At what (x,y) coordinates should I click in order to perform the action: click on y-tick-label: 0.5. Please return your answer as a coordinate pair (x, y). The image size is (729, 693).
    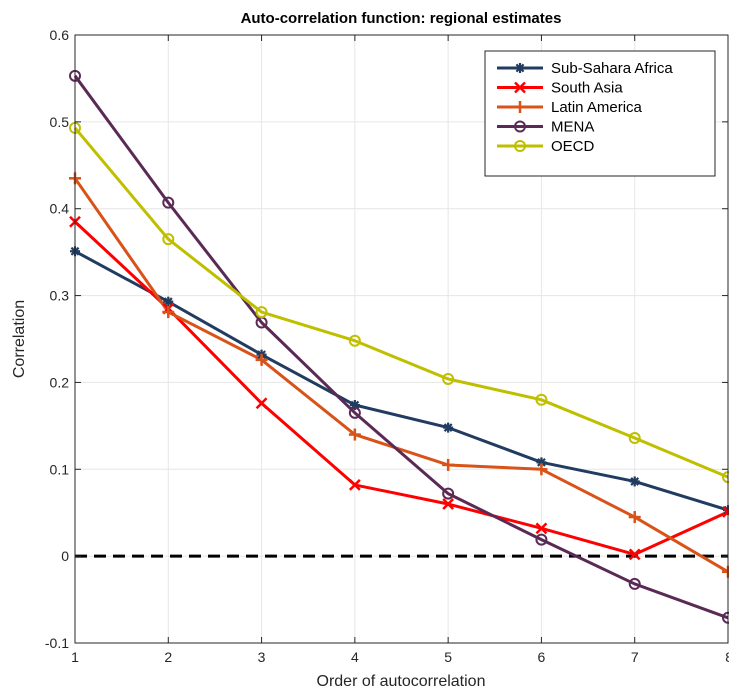
    Looking at the image, I should click on (60, 122).